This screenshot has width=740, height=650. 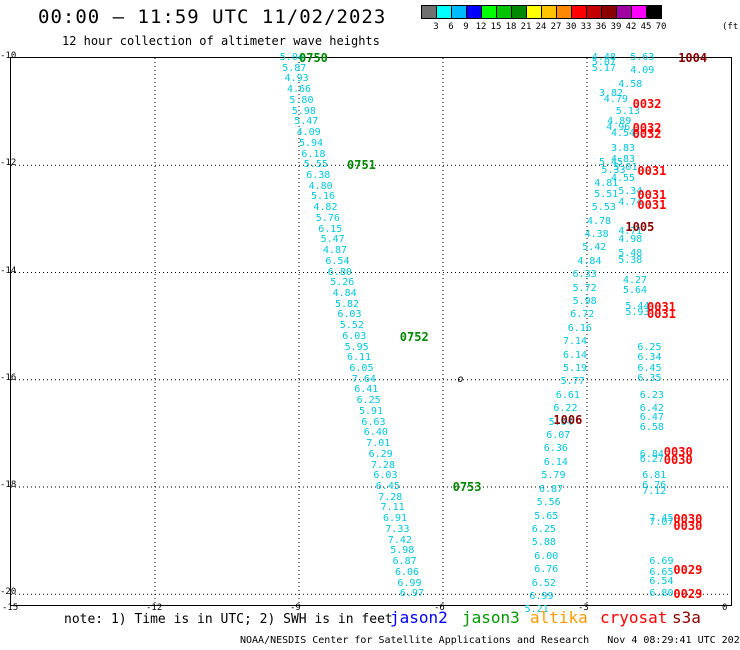 I want to click on wave-height-value: 6.11, so click(x=359, y=358).